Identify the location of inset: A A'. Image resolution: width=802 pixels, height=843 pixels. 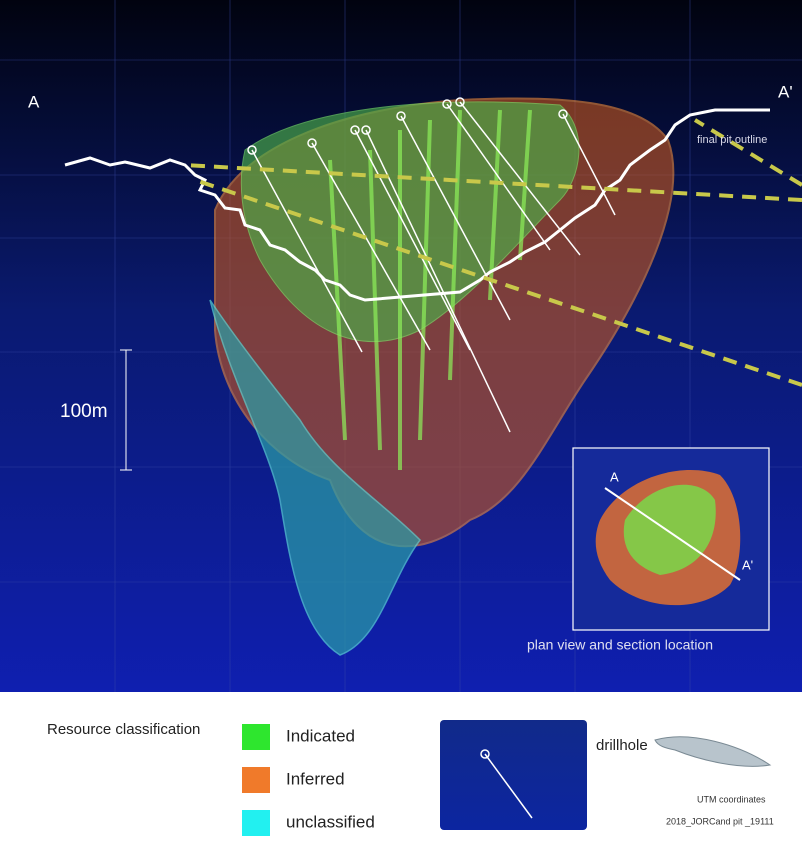
(671, 539).